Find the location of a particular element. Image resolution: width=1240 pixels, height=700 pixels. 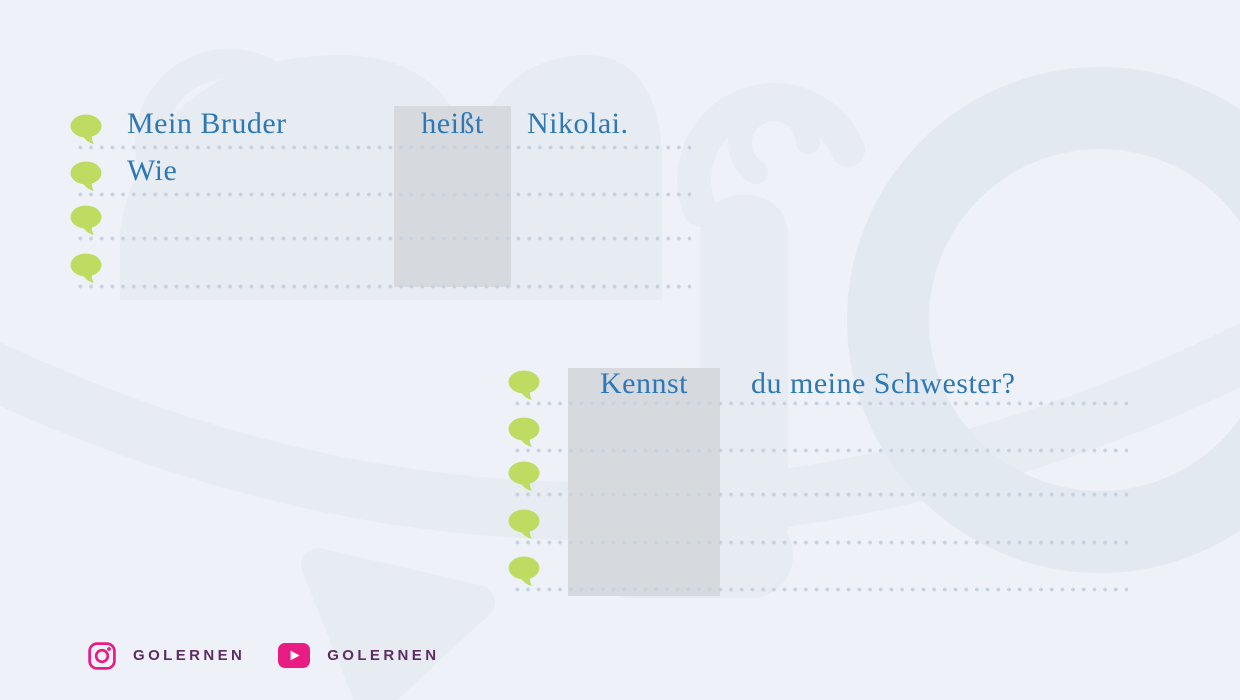

answer-word: heißt is located at coordinates (452, 123).